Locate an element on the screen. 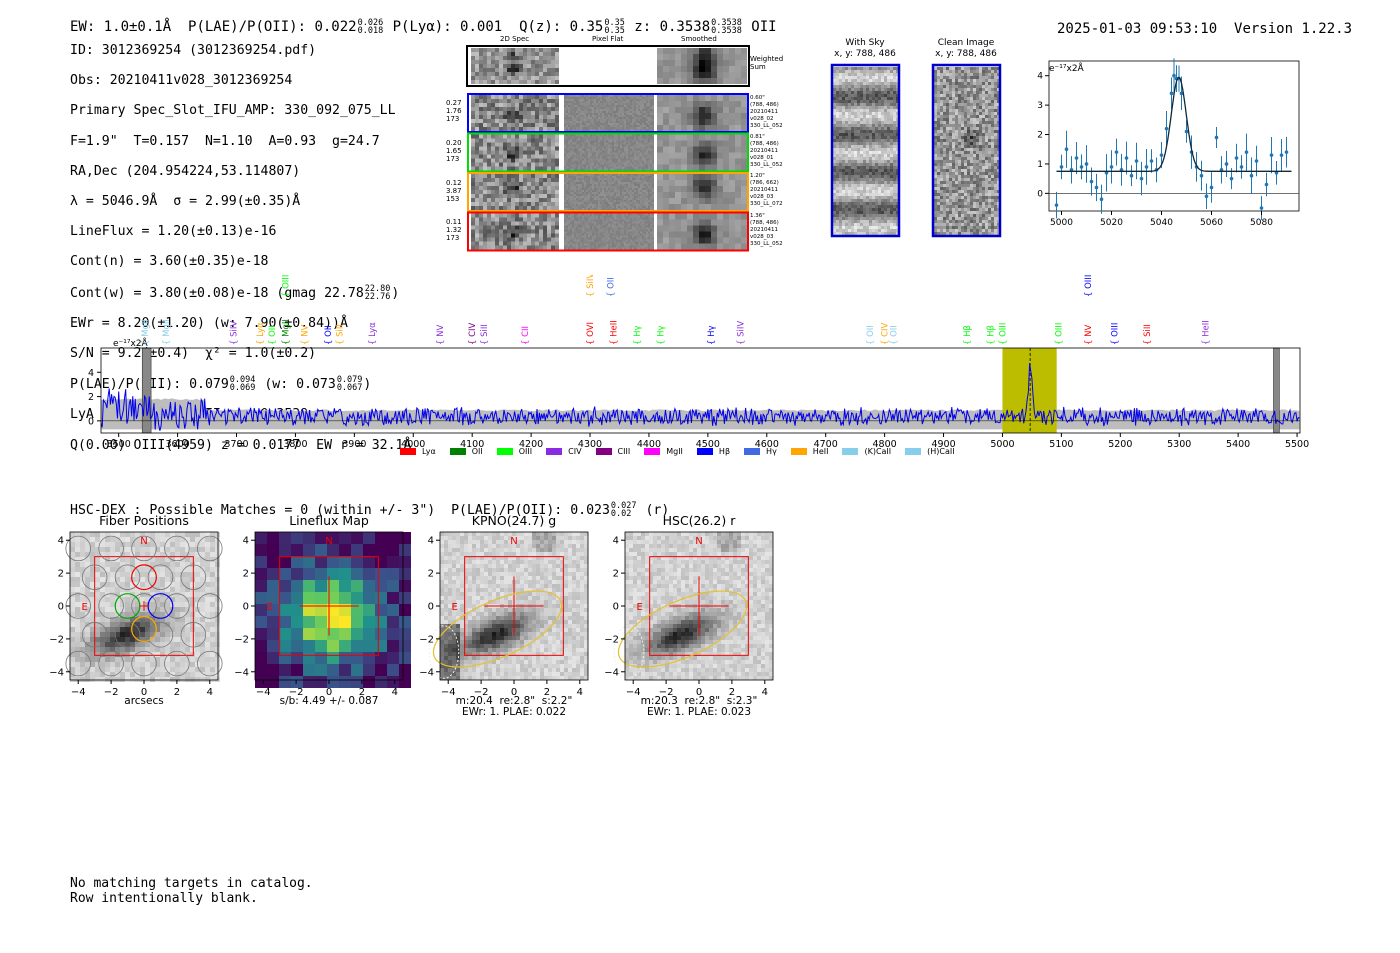  panel-ytick-label: 4 is located at coordinates (431, 541).